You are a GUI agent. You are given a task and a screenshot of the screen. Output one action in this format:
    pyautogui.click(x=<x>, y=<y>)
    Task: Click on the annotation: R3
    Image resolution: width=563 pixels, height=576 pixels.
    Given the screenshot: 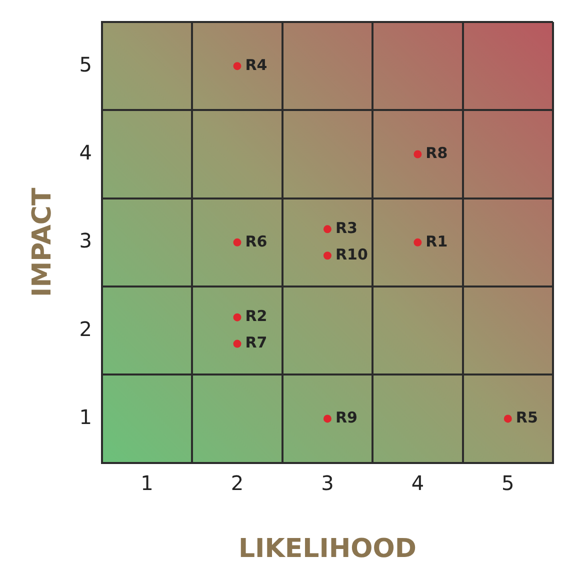 What is the action you would take?
    pyautogui.click(x=346, y=228)
    